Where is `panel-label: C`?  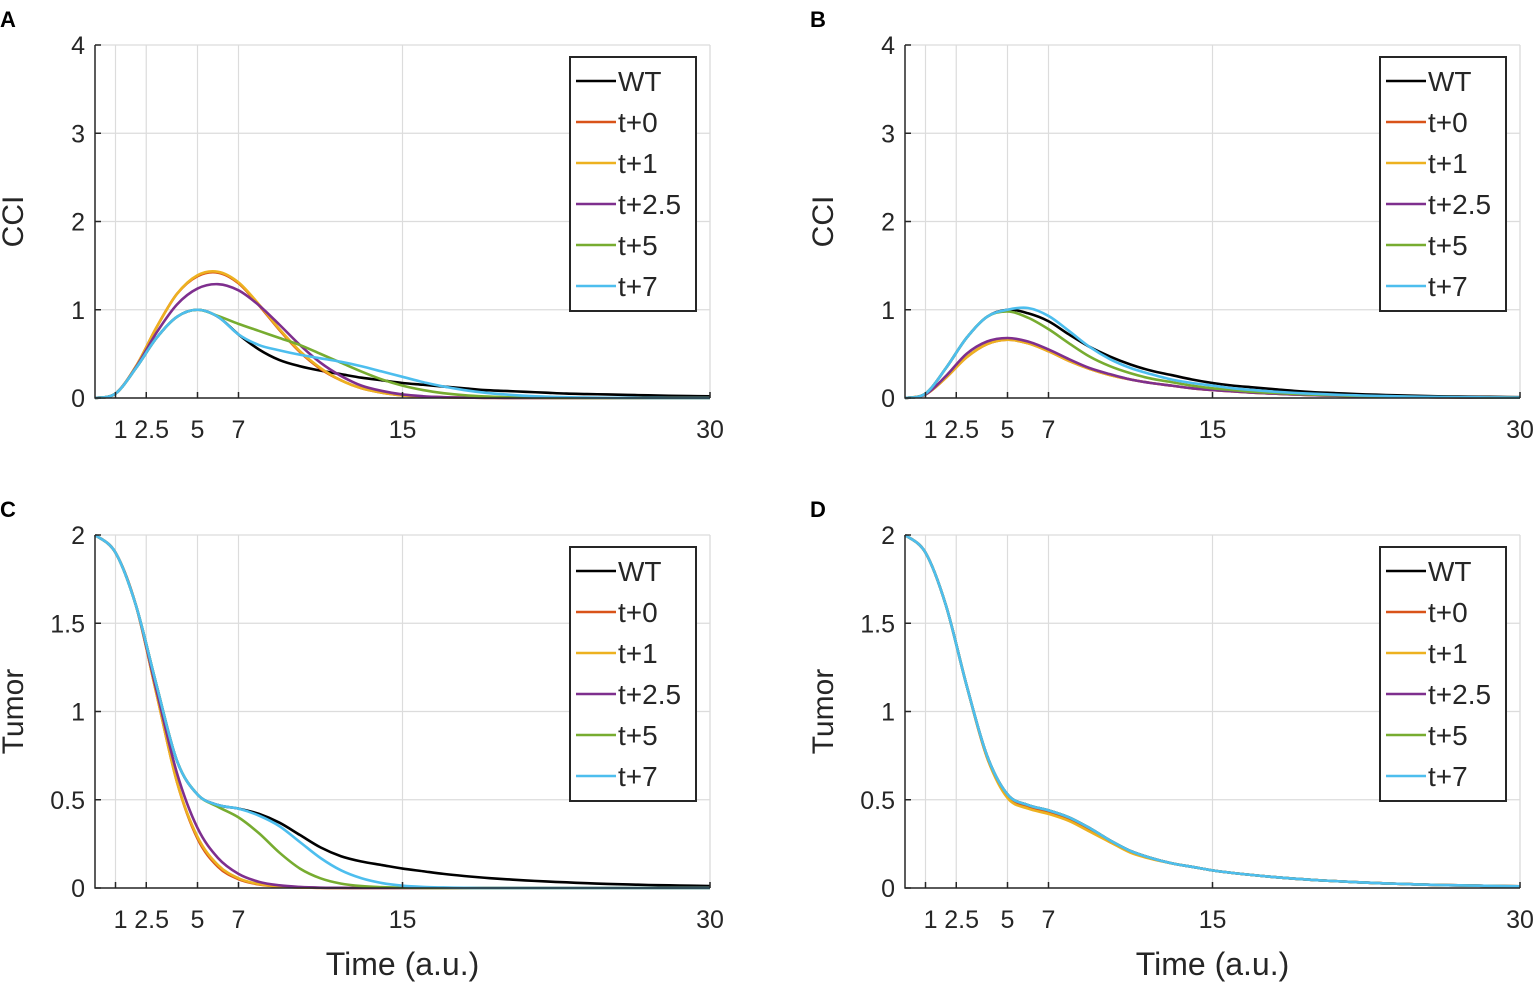
panel-label: C is located at coordinates (8, 509).